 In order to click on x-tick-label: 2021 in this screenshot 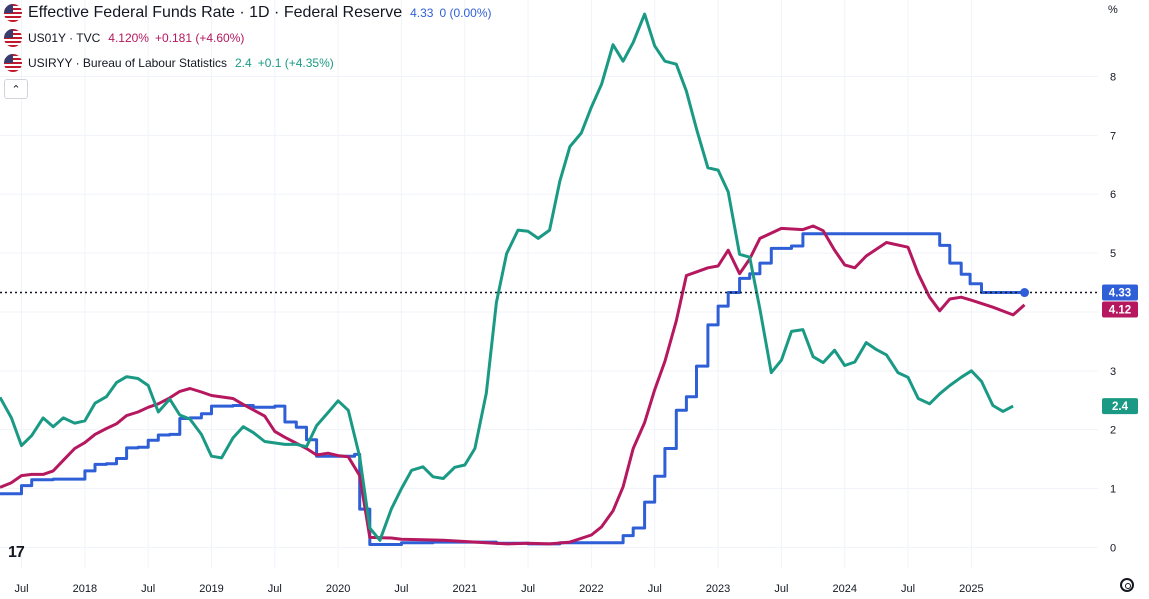, I will do `click(465, 589)`.